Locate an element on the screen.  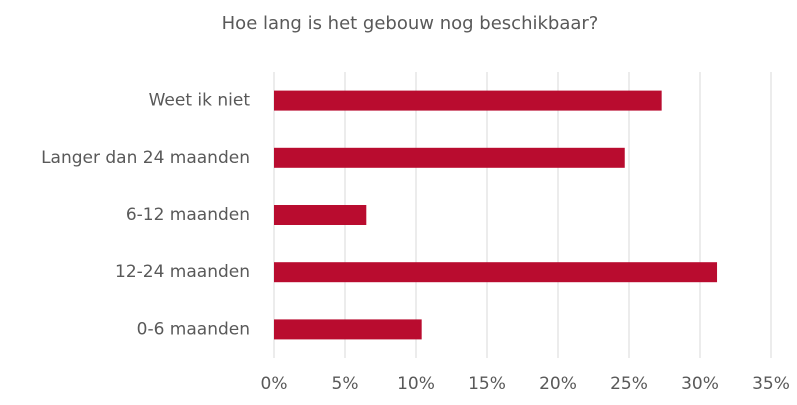
y-tick-label: 12-24 maanden is located at coordinates (182, 272).